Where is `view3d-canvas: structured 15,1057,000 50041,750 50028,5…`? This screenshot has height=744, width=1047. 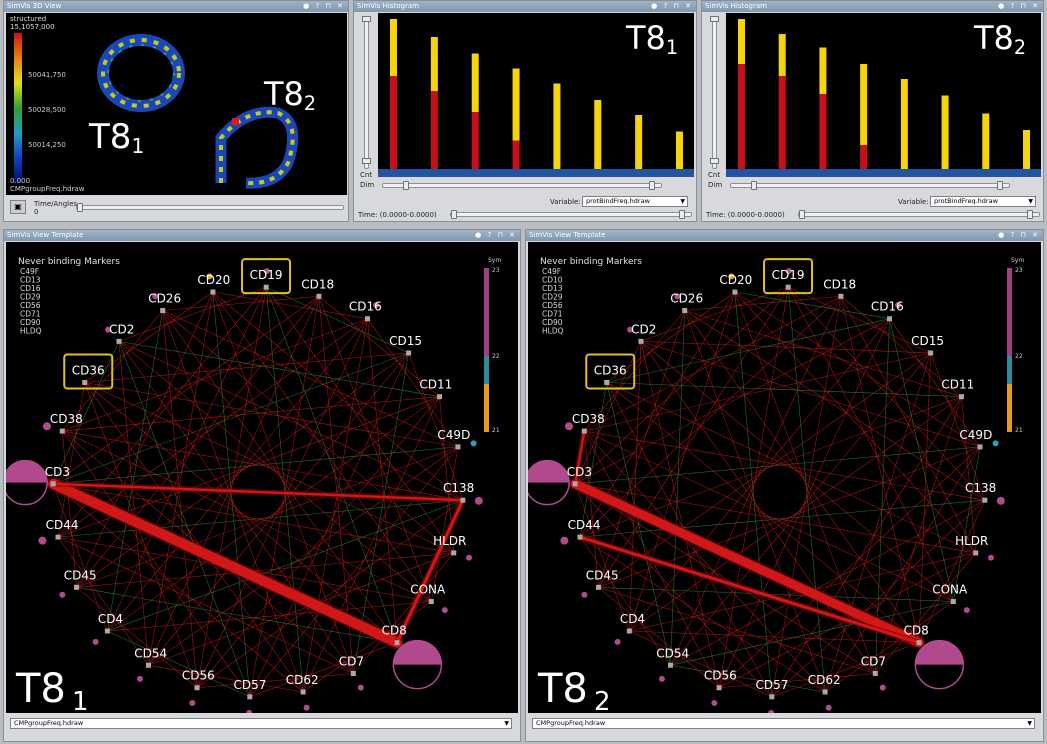
view3d-canvas: structured 15,1057,000 50041,750 50028,5… is located at coordinates (176, 104).